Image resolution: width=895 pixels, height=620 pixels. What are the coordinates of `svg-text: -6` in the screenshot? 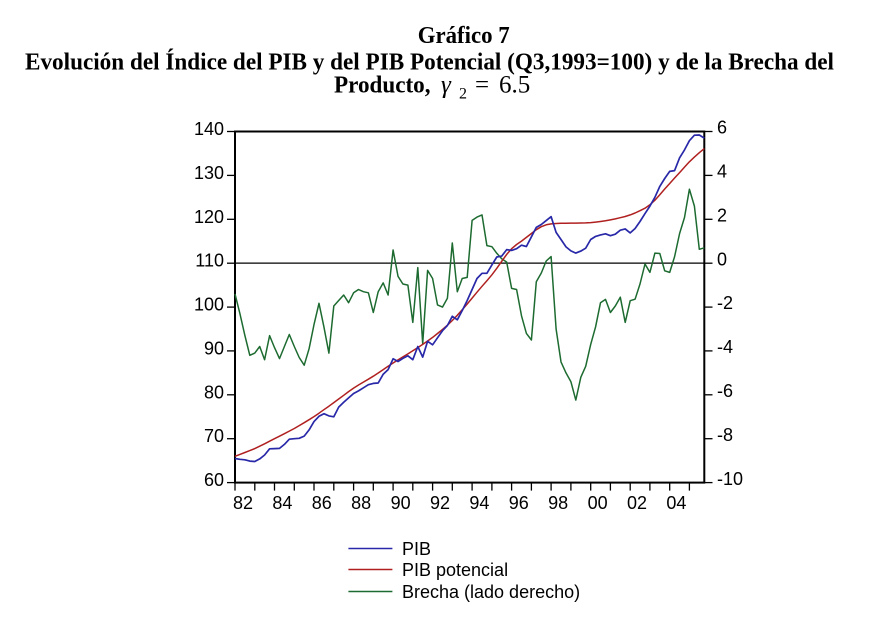 It's located at (725, 391).